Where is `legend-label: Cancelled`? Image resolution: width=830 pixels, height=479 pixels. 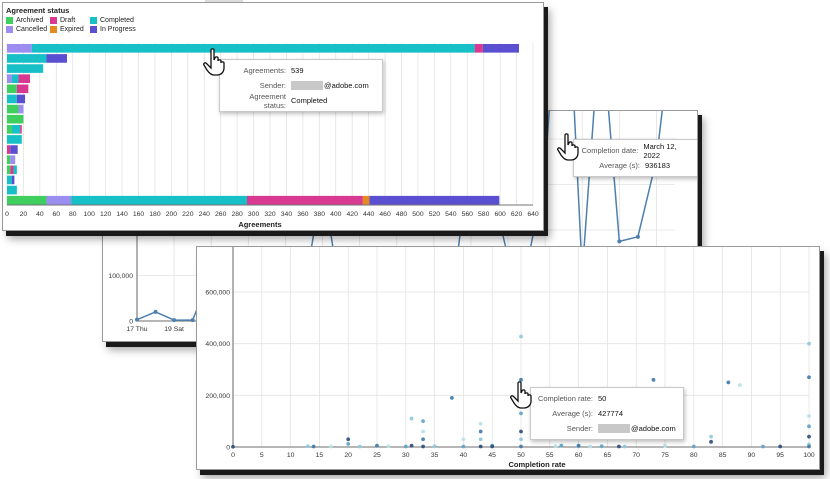
legend-label: Cancelled is located at coordinates (32, 29).